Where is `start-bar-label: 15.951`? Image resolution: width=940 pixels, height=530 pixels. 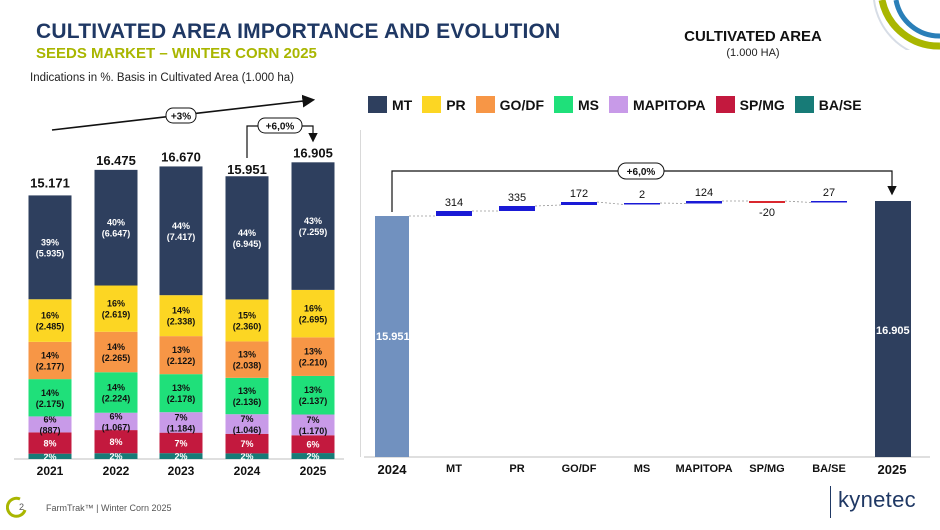 start-bar-label: 15.951 is located at coordinates (393, 337).